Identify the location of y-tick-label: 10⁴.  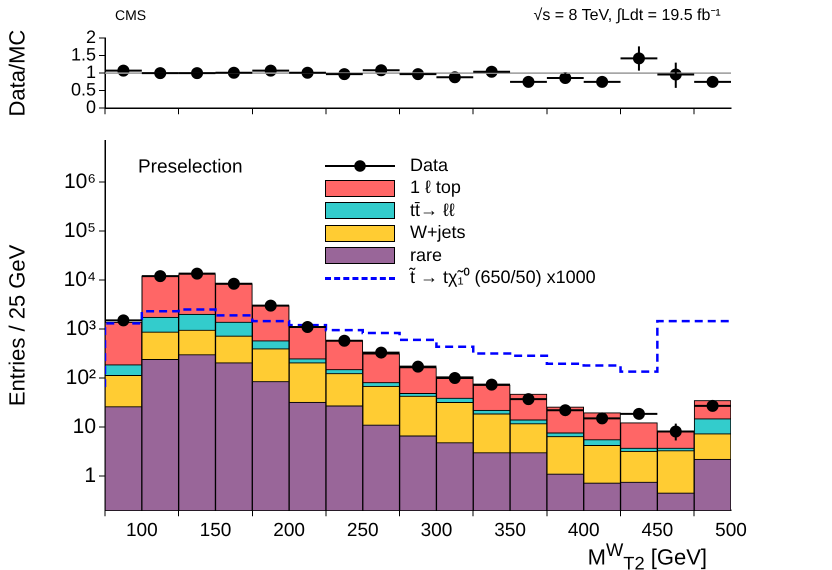
(80, 279).